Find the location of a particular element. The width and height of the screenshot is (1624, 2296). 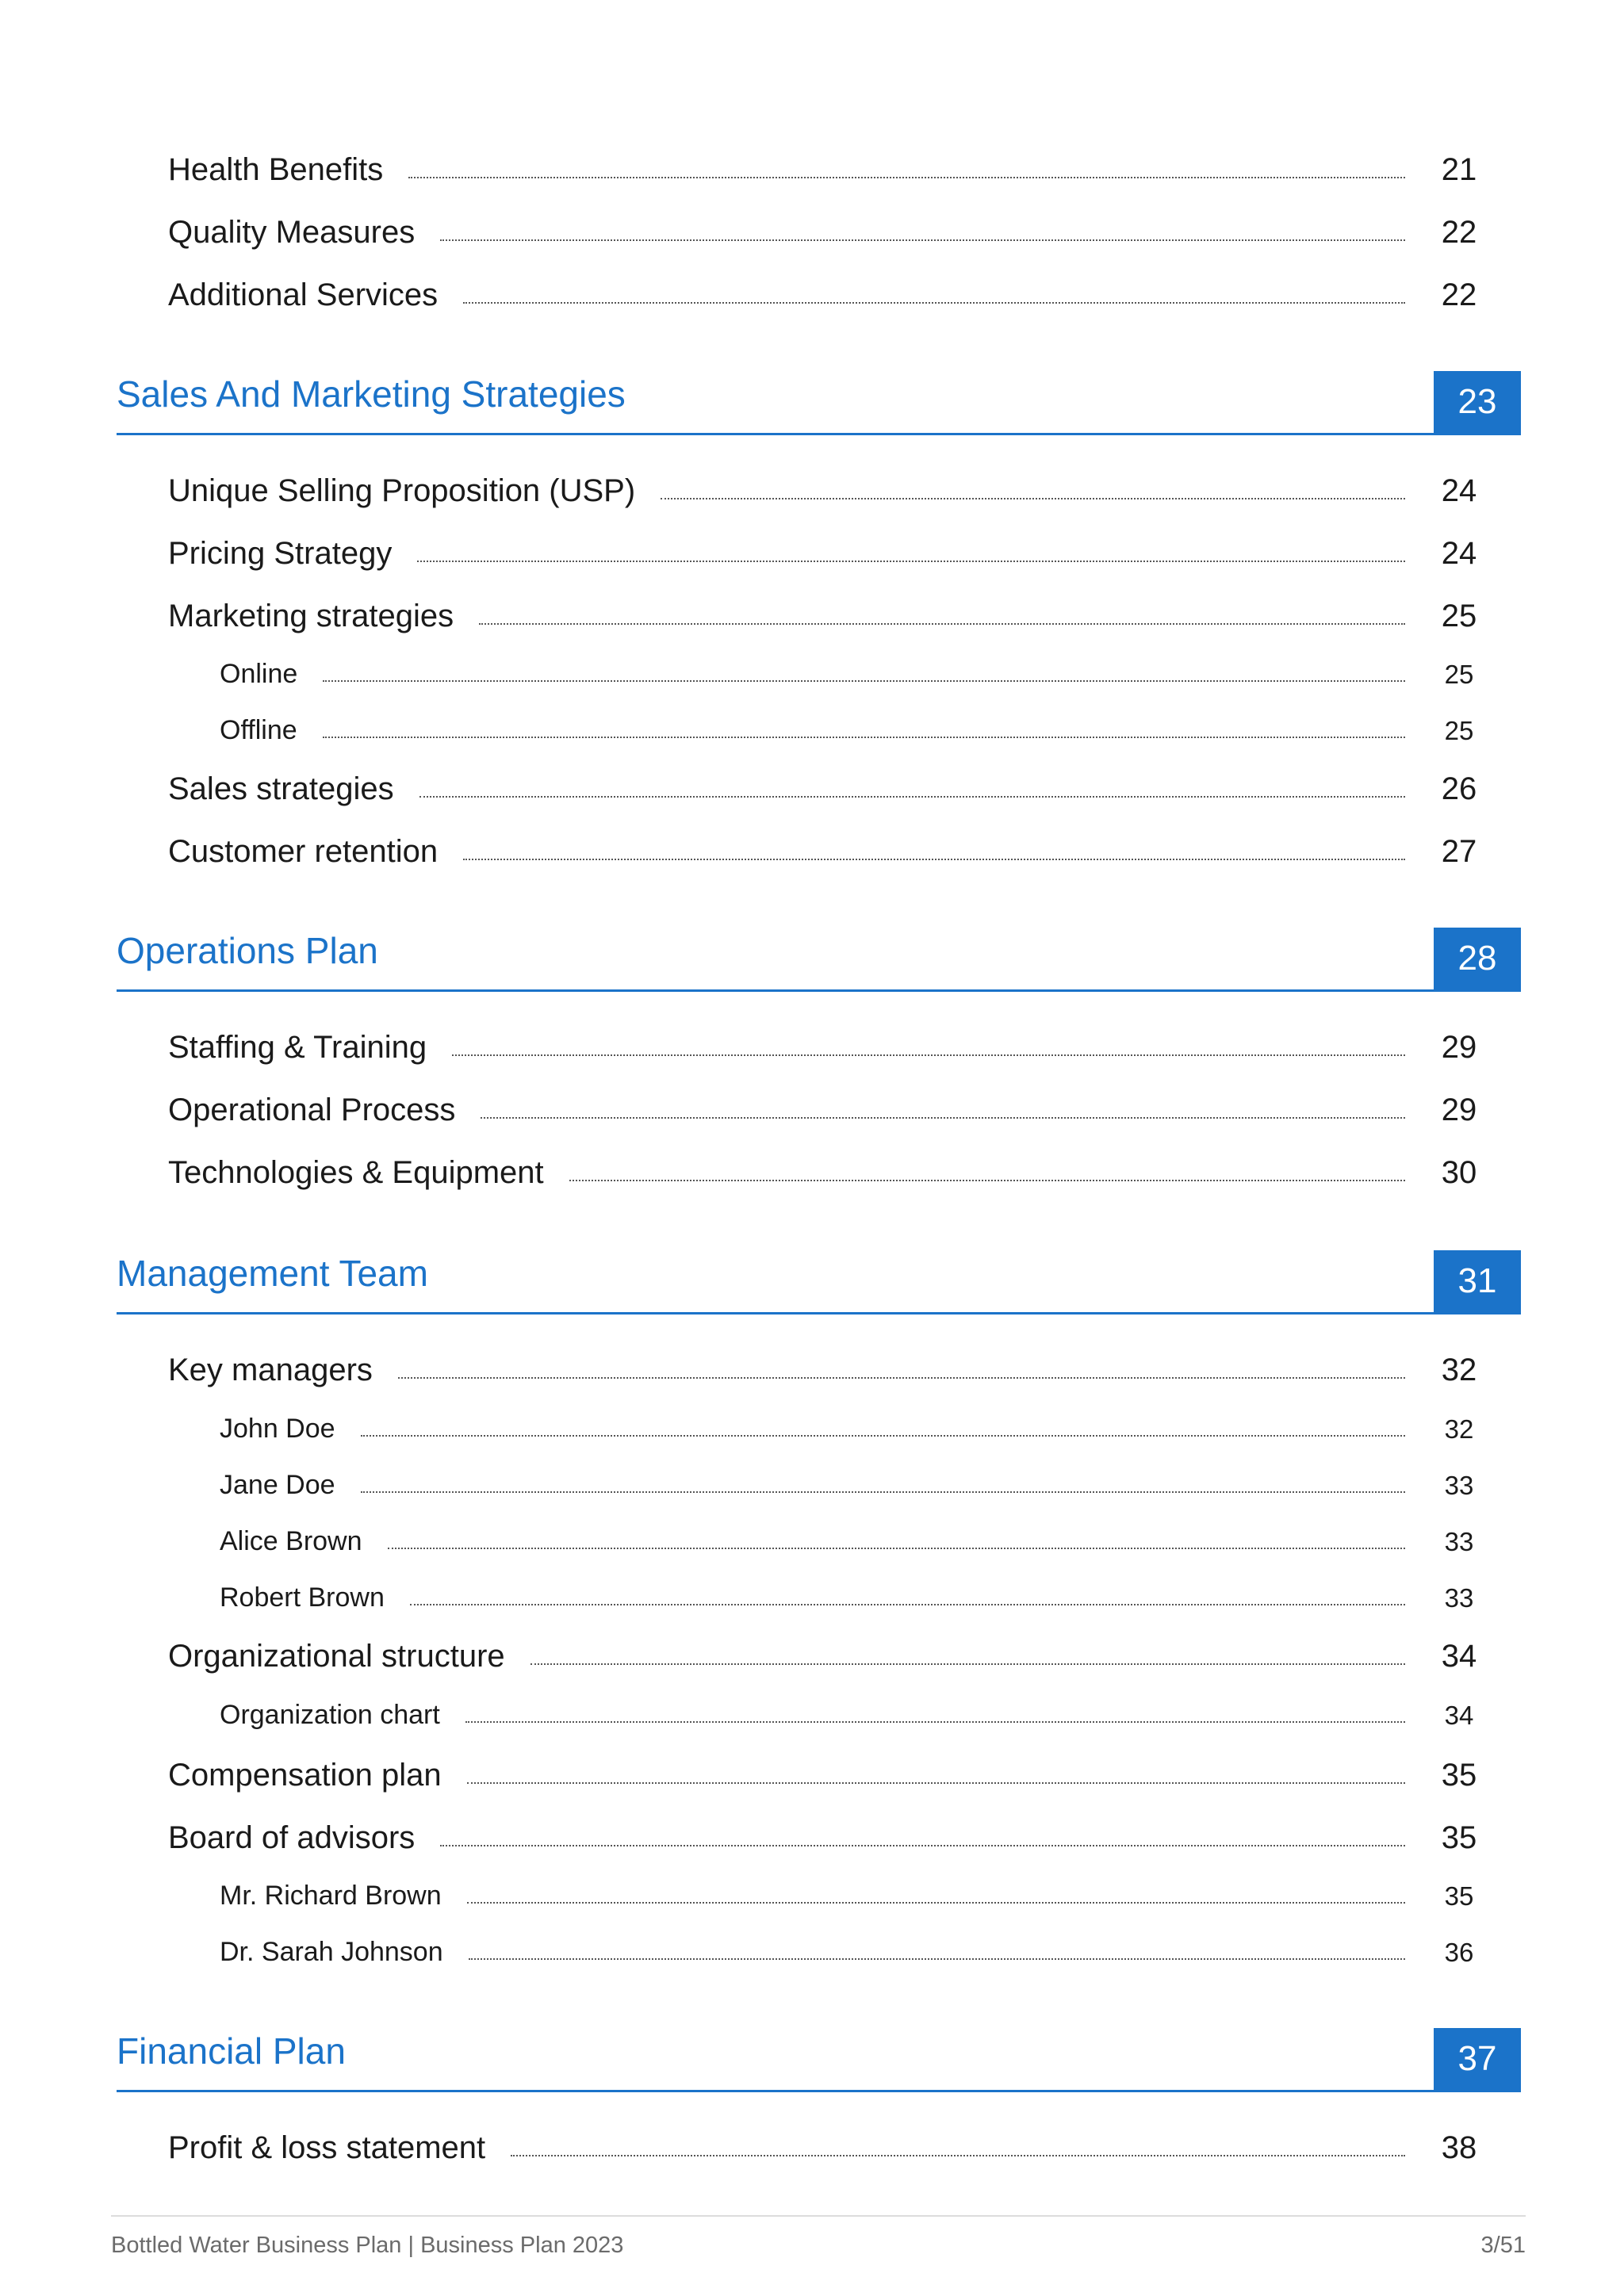

toc-item-label: Additional Services is located at coordinates (303, 294).